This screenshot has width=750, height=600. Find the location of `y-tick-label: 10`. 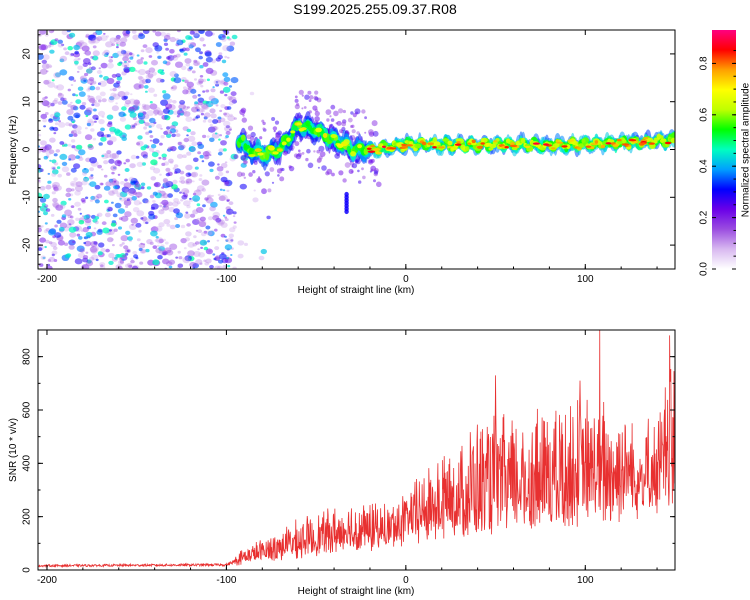

y-tick-label: 10 is located at coordinates (27, 102).